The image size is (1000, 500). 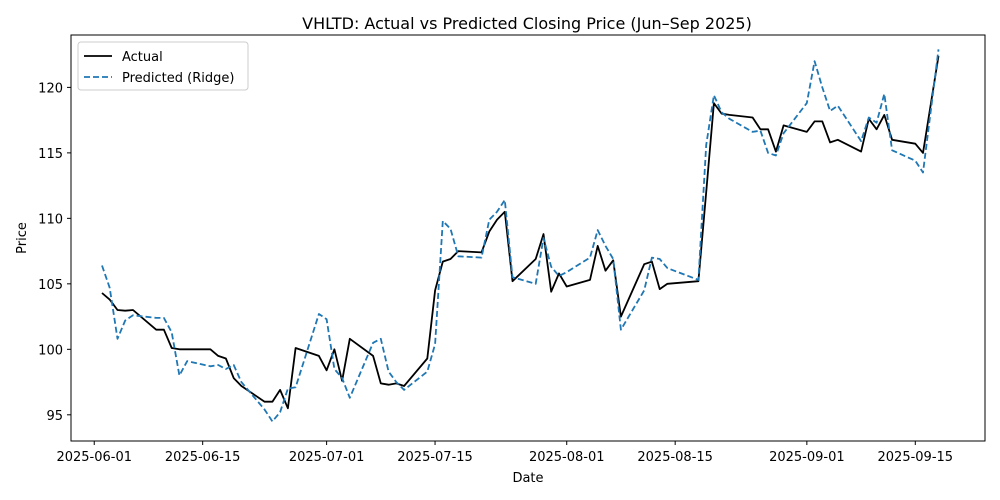 What do you see at coordinates (203, 457) in the screenshot?
I see `x-tick-label: 2025-06-15` at bounding box center [203, 457].